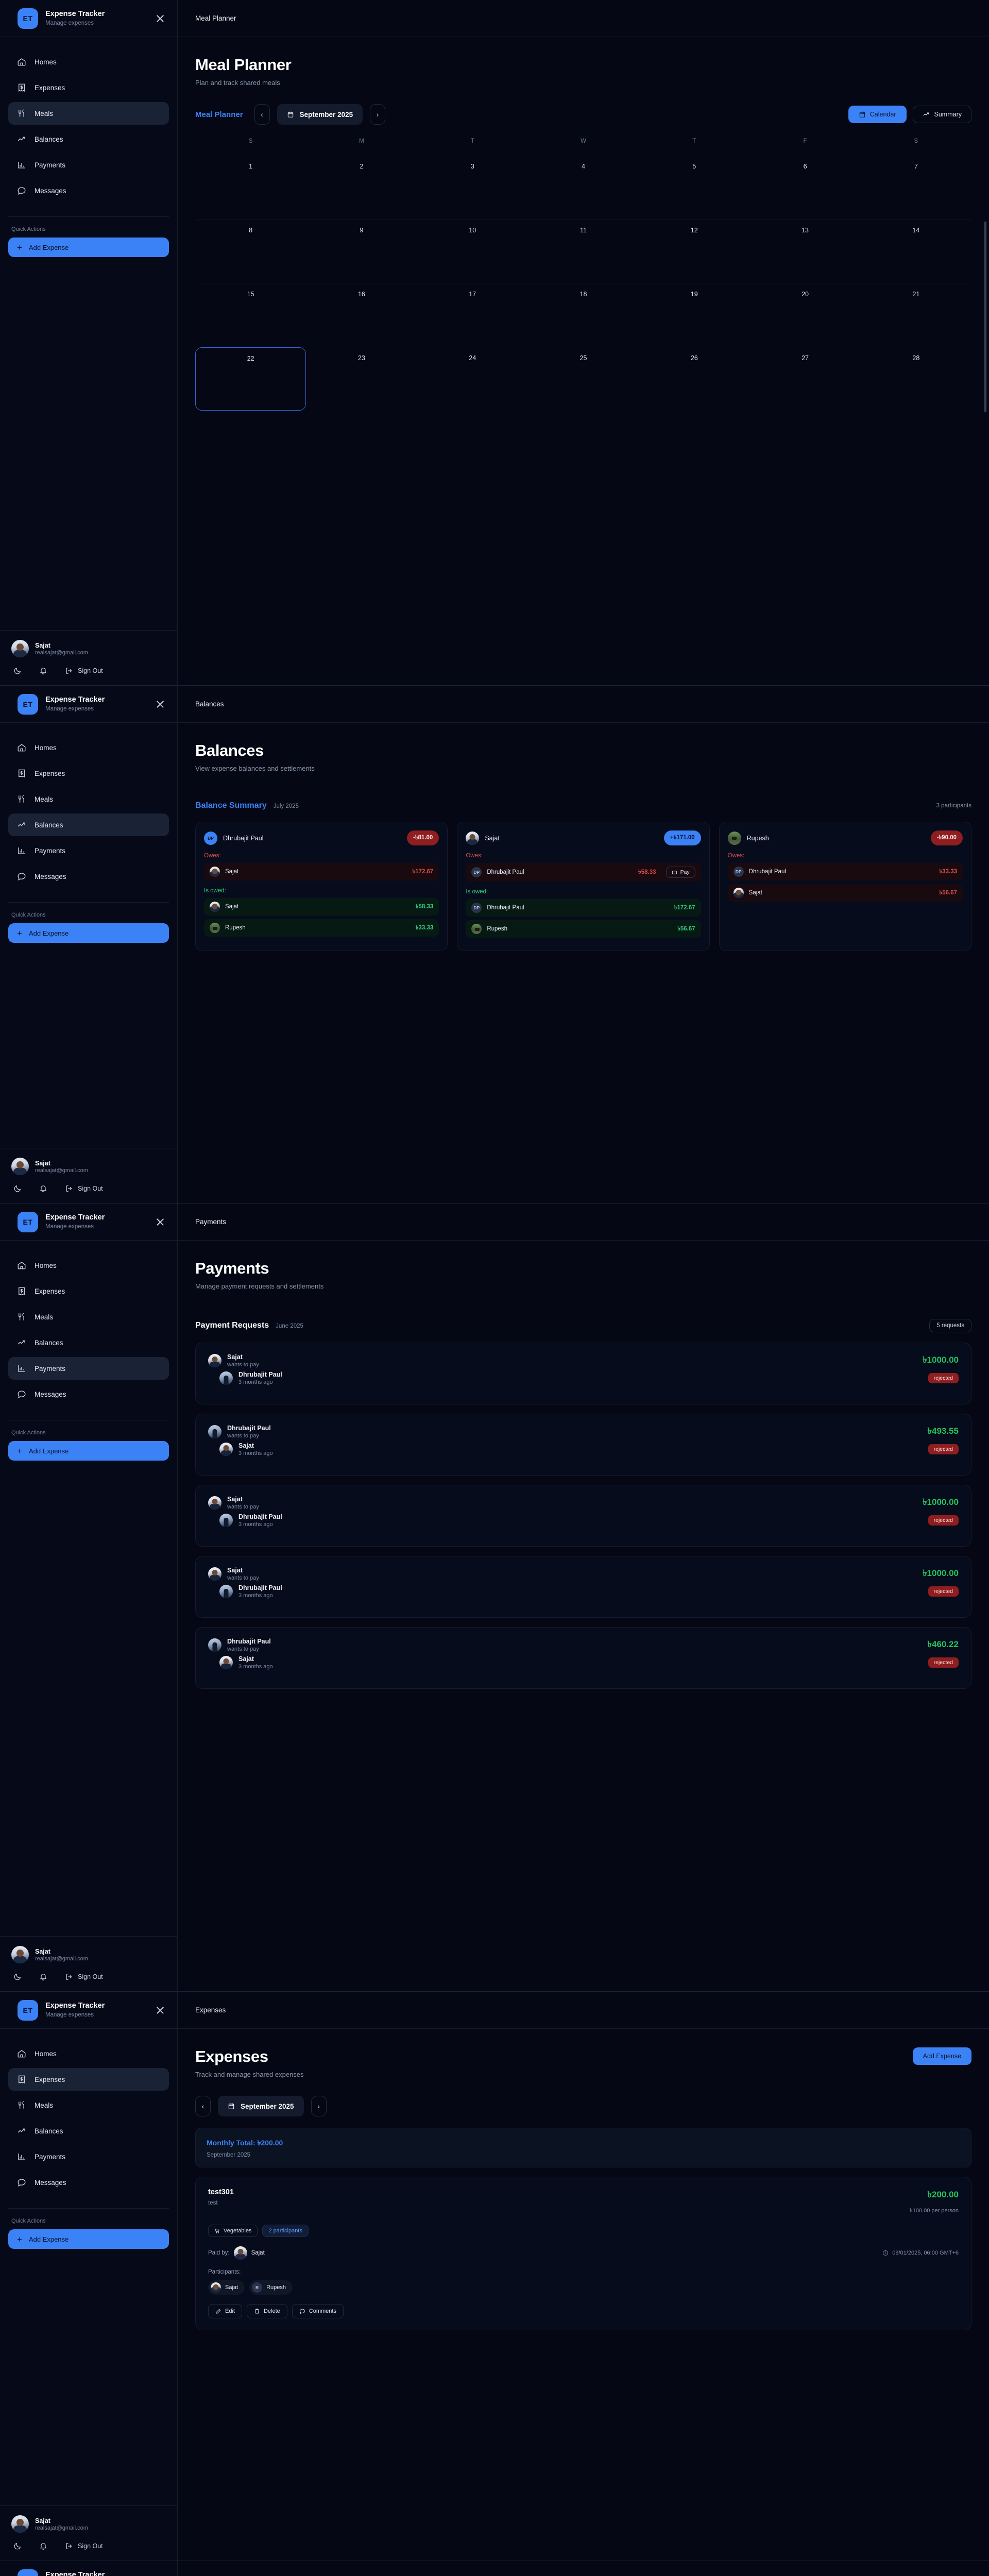 The width and height of the screenshot is (989, 2576). What do you see at coordinates (985, 317) in the screenshot?
I see `scrollbar-thumb` at bounding box center [985, 317].